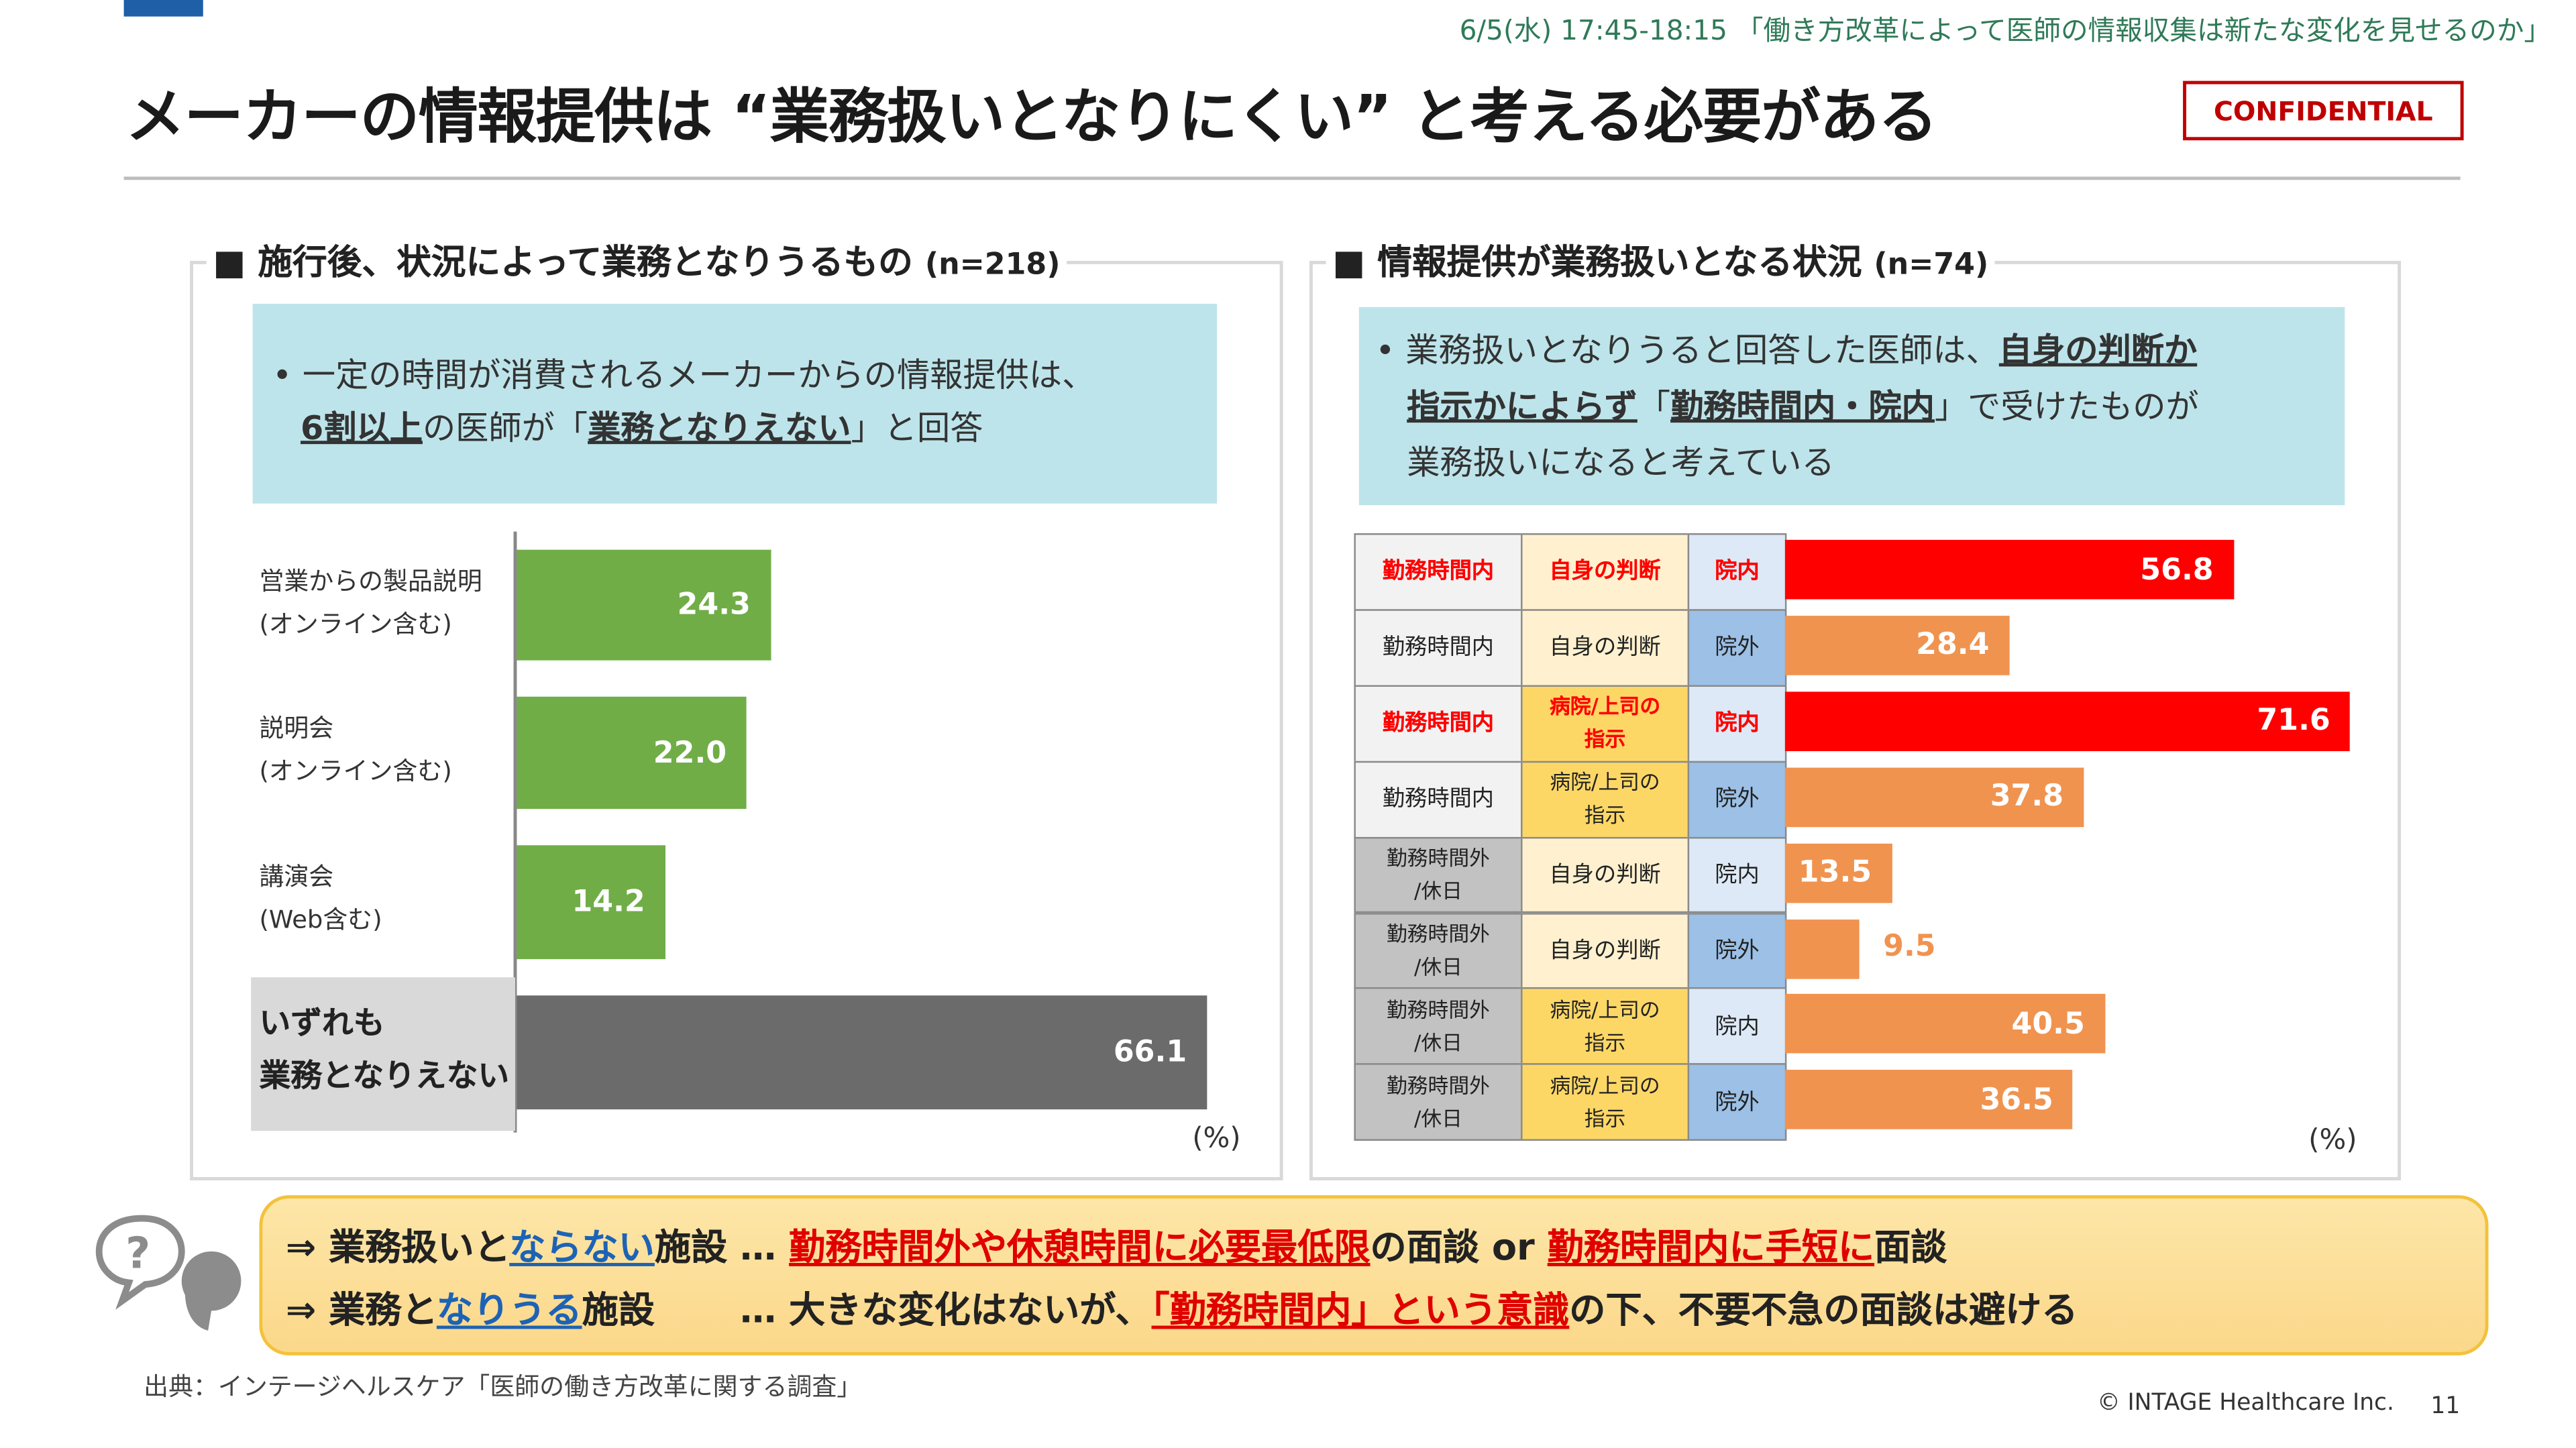 Image resolution: width=2576 pixels, height=1448 pixels. I want to click on data-label: 28.4, so click(1953, 645).